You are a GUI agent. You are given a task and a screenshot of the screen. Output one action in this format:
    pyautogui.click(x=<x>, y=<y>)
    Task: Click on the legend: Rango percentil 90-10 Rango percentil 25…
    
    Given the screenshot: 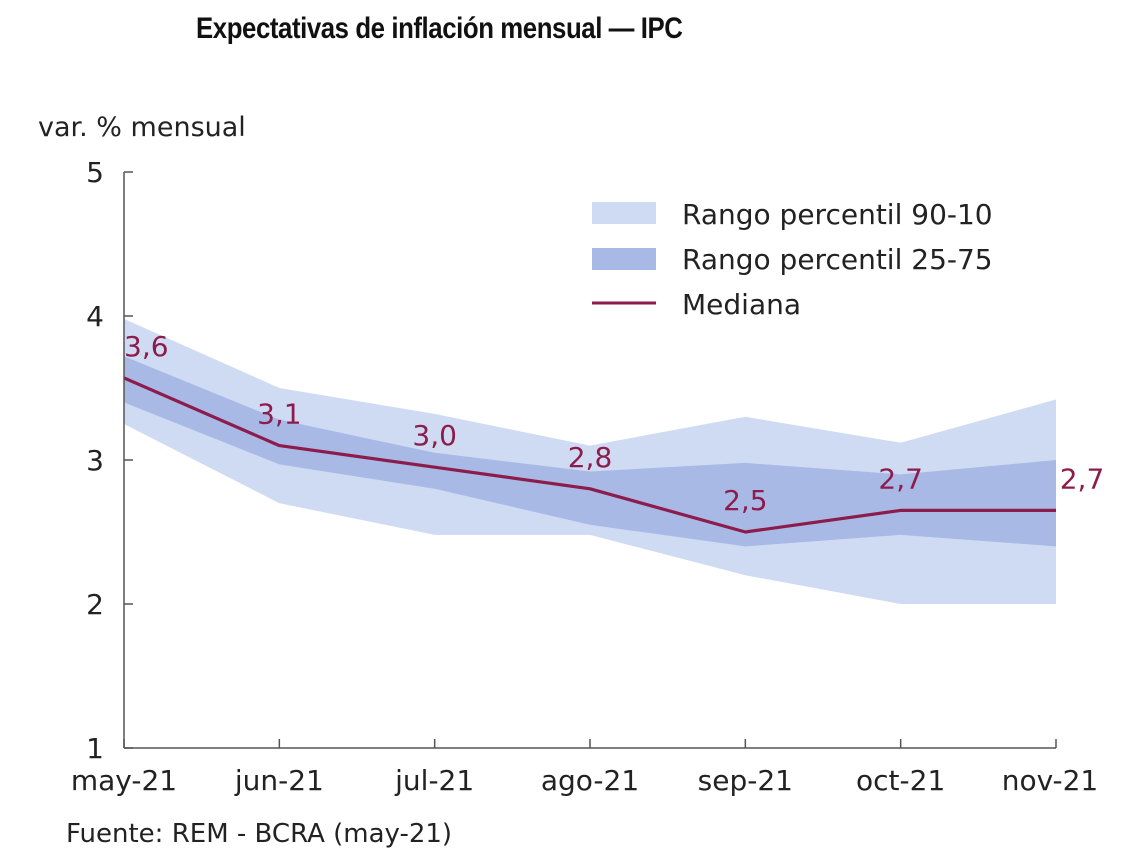 What is the action you would take?
    pyautogui.click(x=792, y=259)
    